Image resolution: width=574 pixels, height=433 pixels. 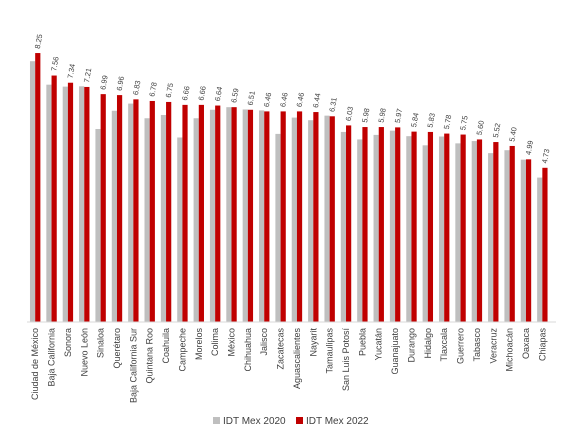 I want to click on legend: IDT Mex 2020 IDT Mex 2022, so click(x=291, y=421).